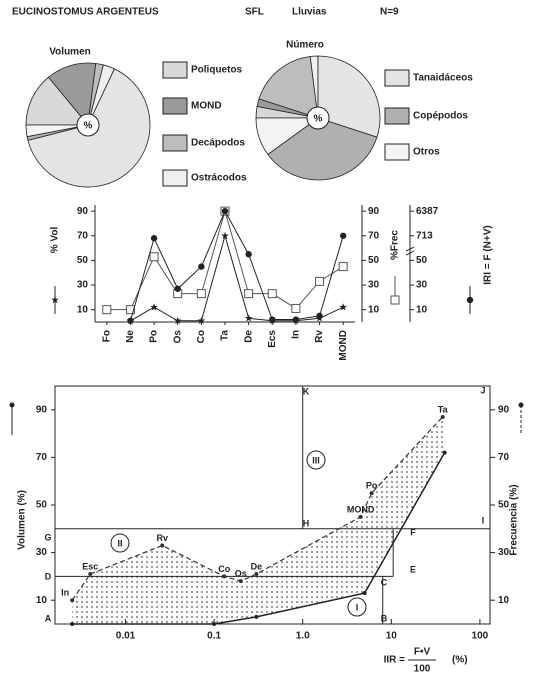 This screenshot has height=679, width=533. What do you see at coordinates (395, 245) in the screenshot?
I see `axis-title: %Frec` at bounding box center [395, 245].